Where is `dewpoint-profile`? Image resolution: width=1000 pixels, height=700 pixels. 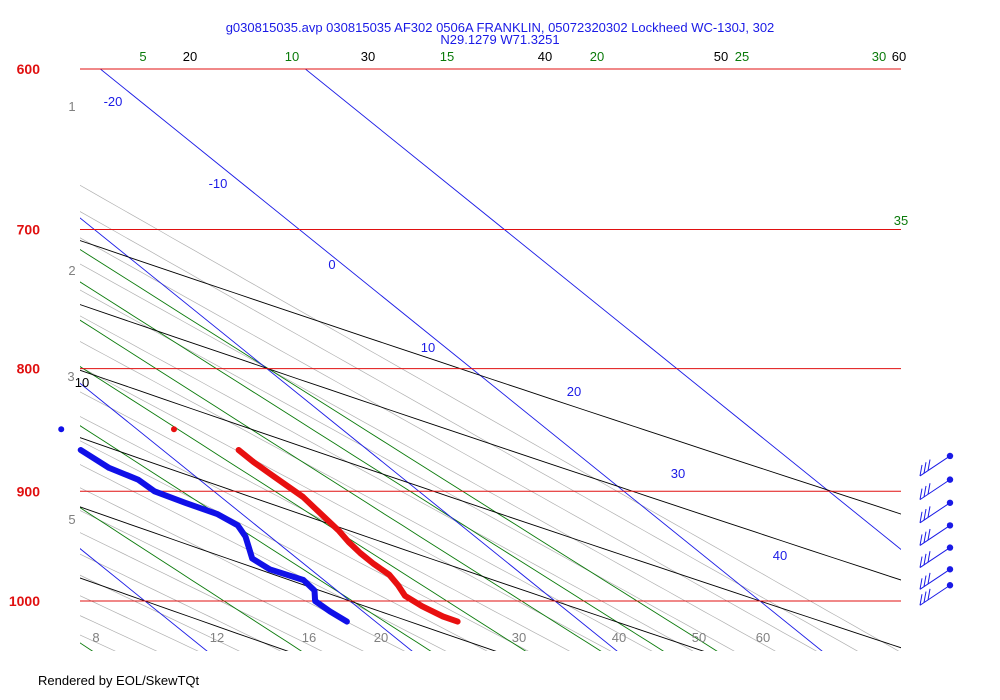 dewpoint-profile is located at coordinates (213, 536).